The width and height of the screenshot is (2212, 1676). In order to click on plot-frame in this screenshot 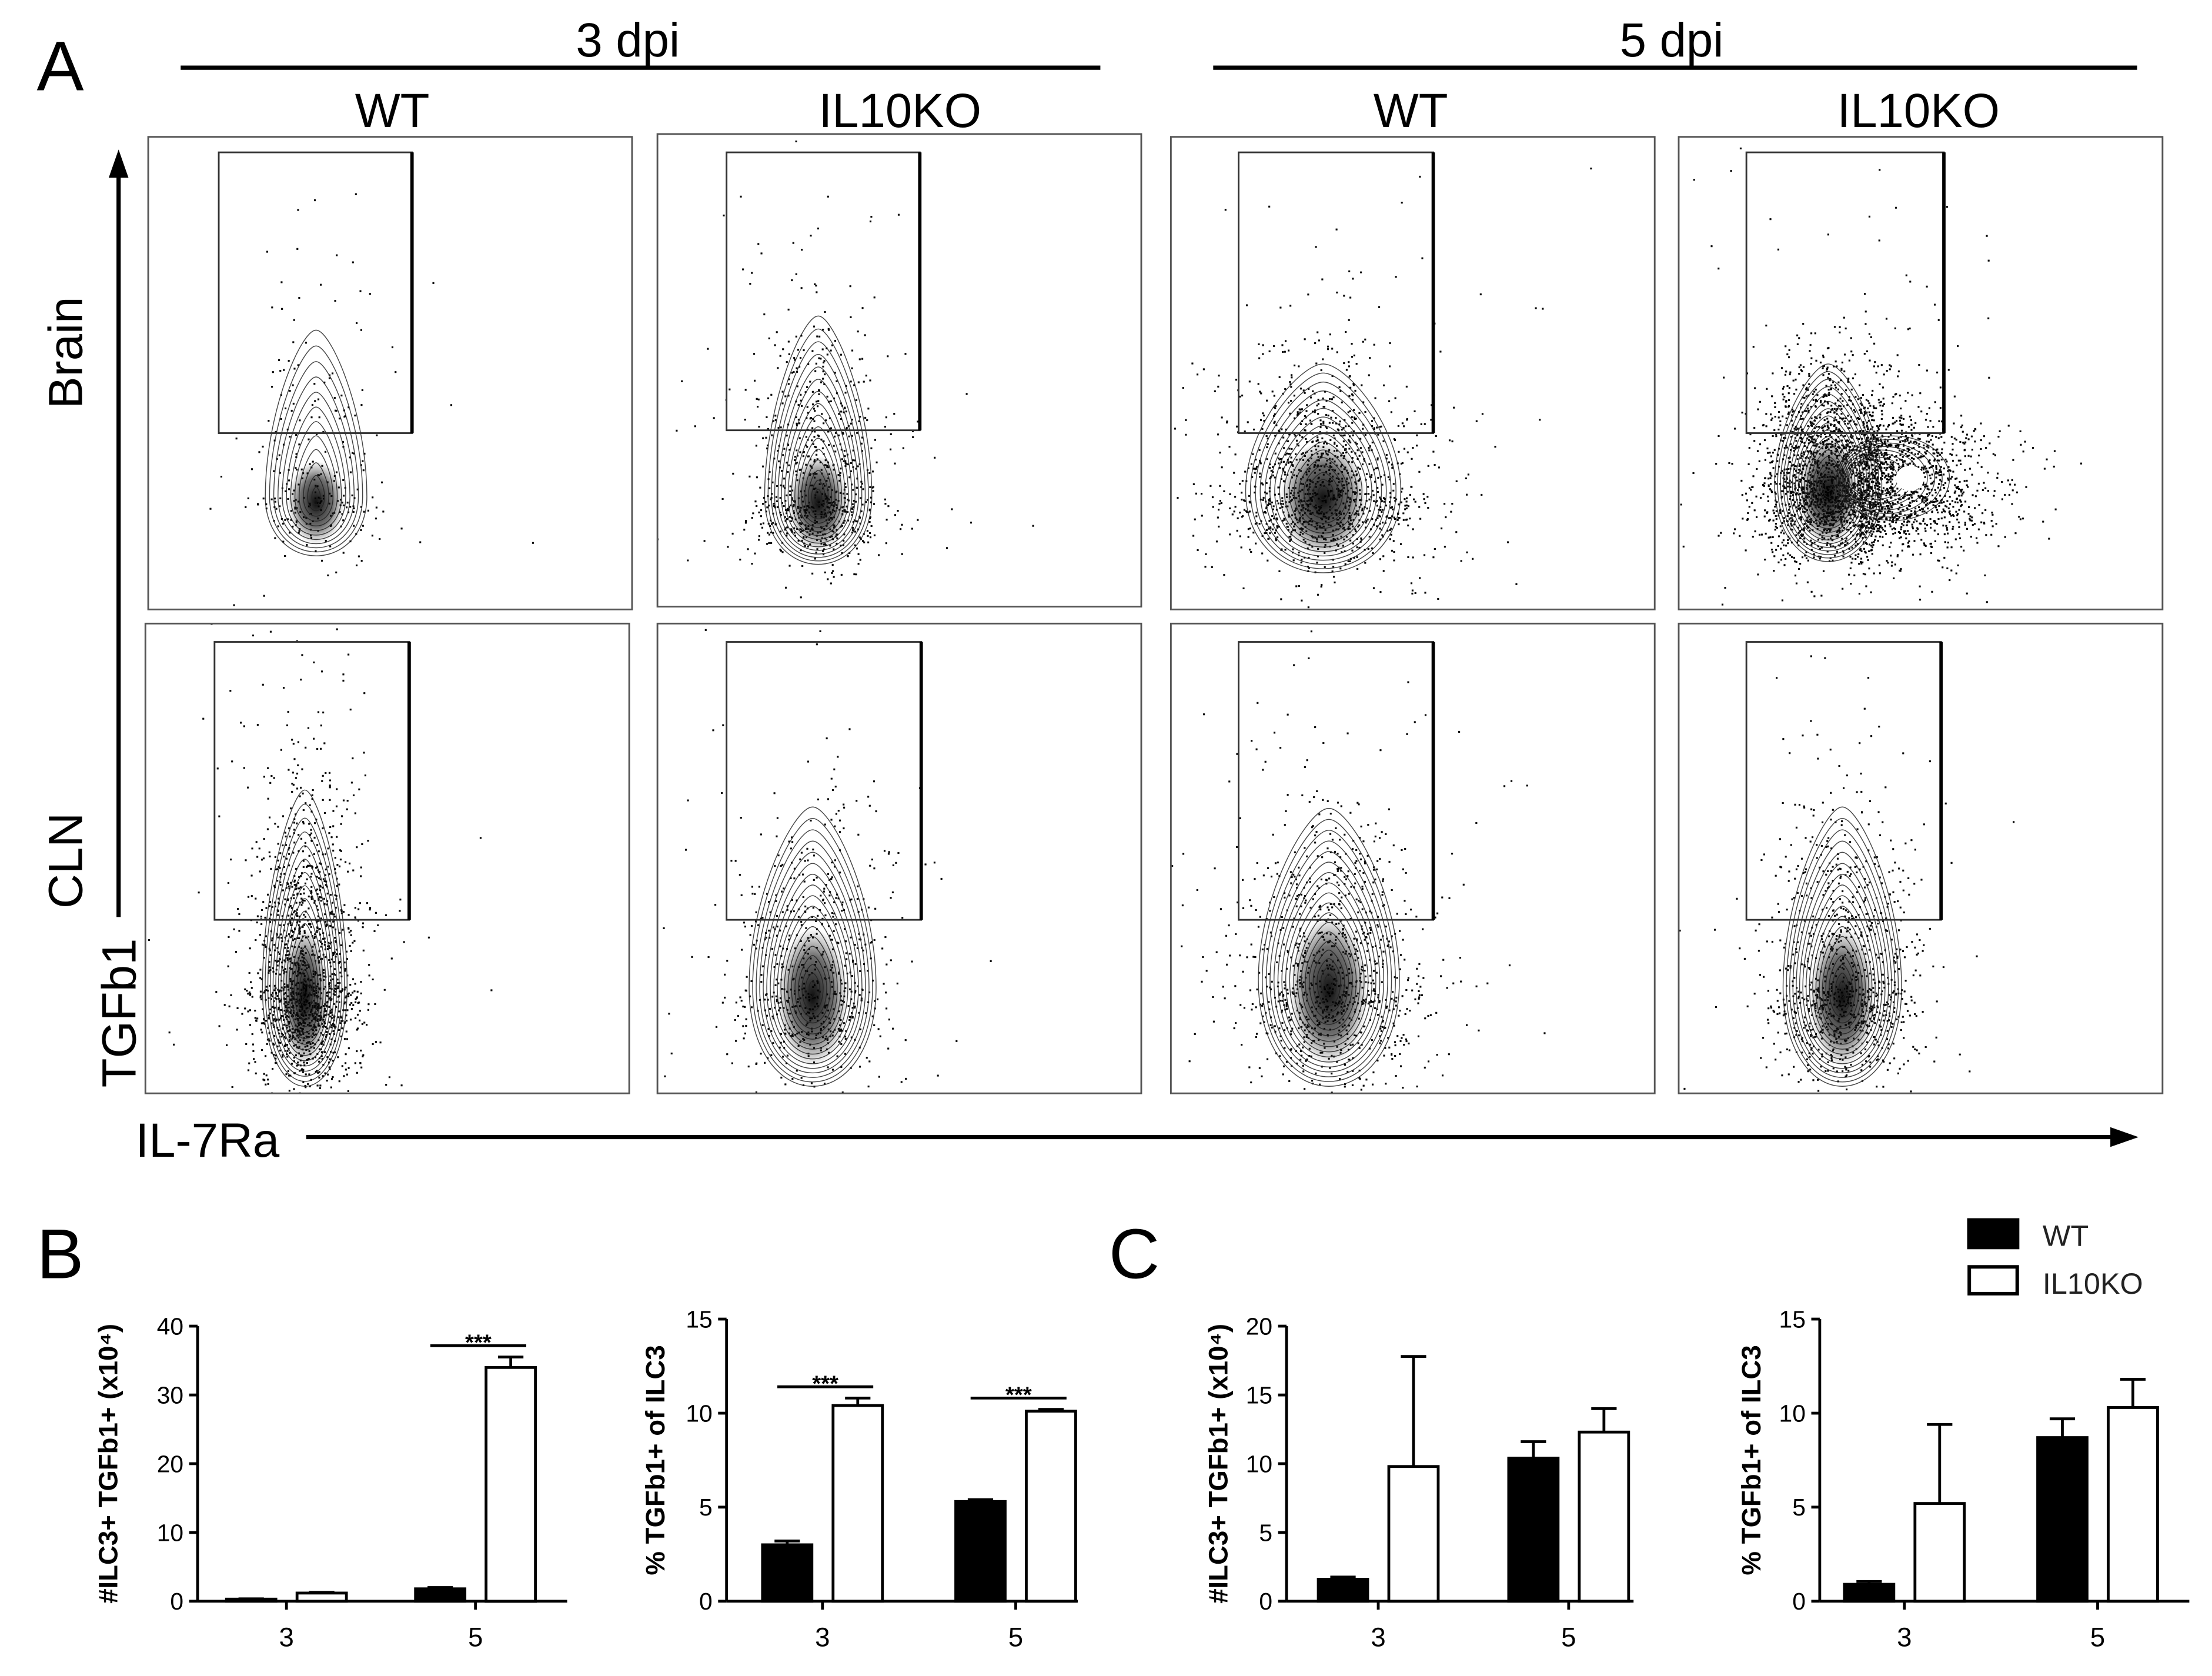, I will do `click(899, 370)`.